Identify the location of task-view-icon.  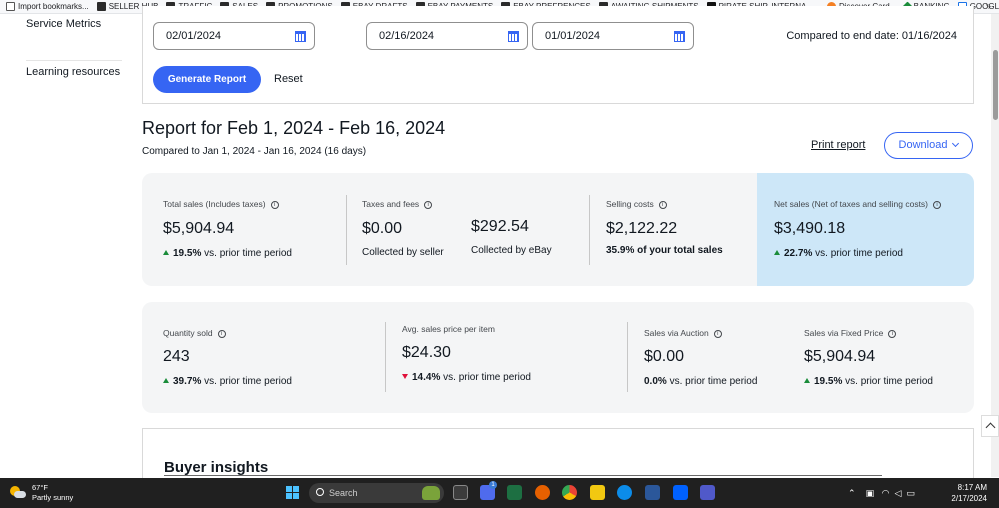
(460, 492).